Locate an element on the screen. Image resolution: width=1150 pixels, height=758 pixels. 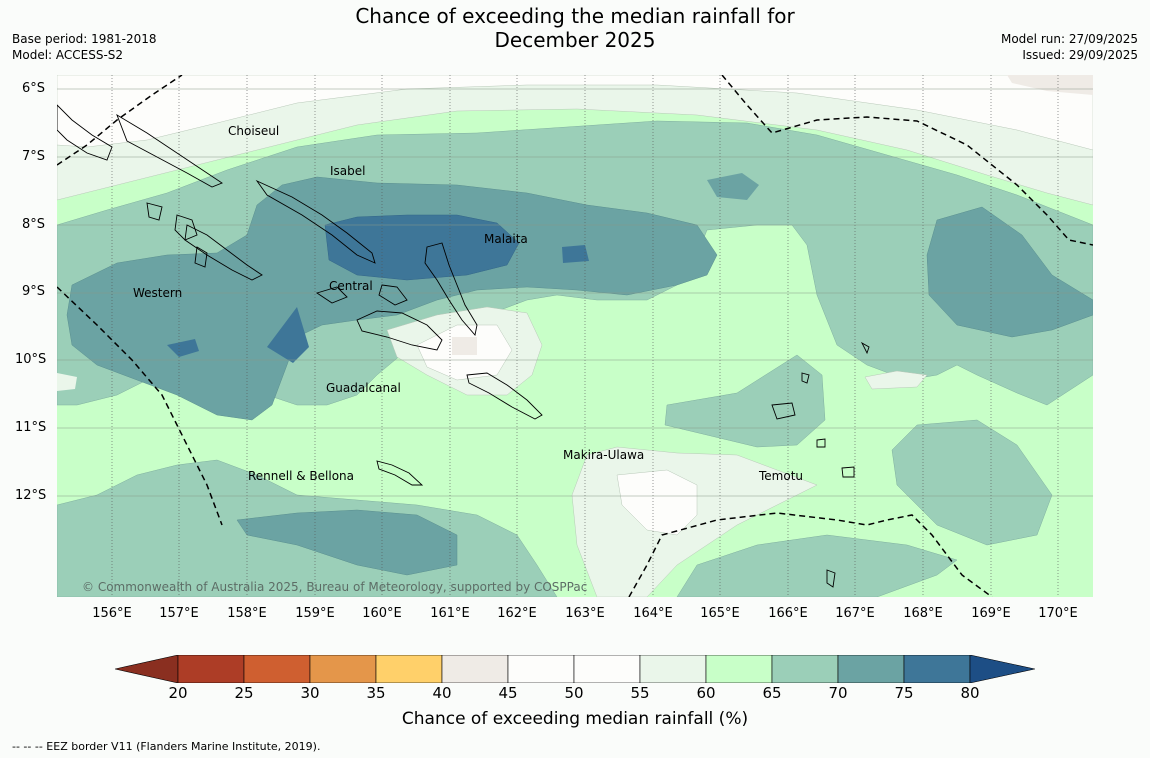
lat-label-8s: 8°S is located at coordinates (34, 224).